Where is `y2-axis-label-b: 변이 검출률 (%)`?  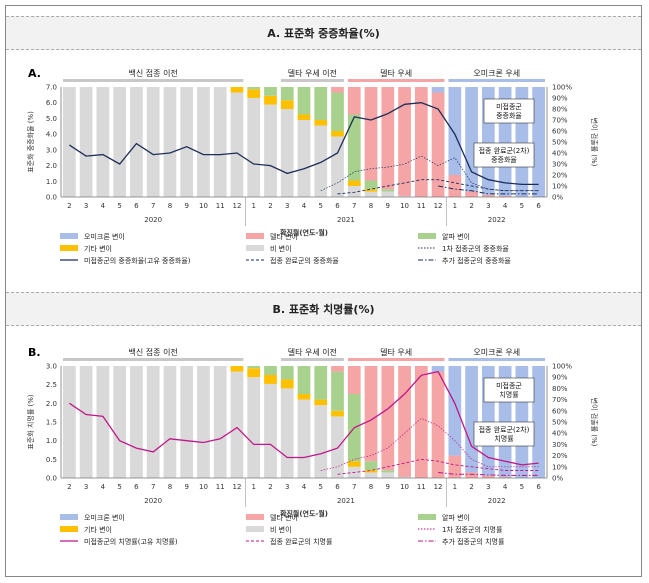 y2-axis-label-b: 변이 검출률 (%) is located at coordinates (594, 422).